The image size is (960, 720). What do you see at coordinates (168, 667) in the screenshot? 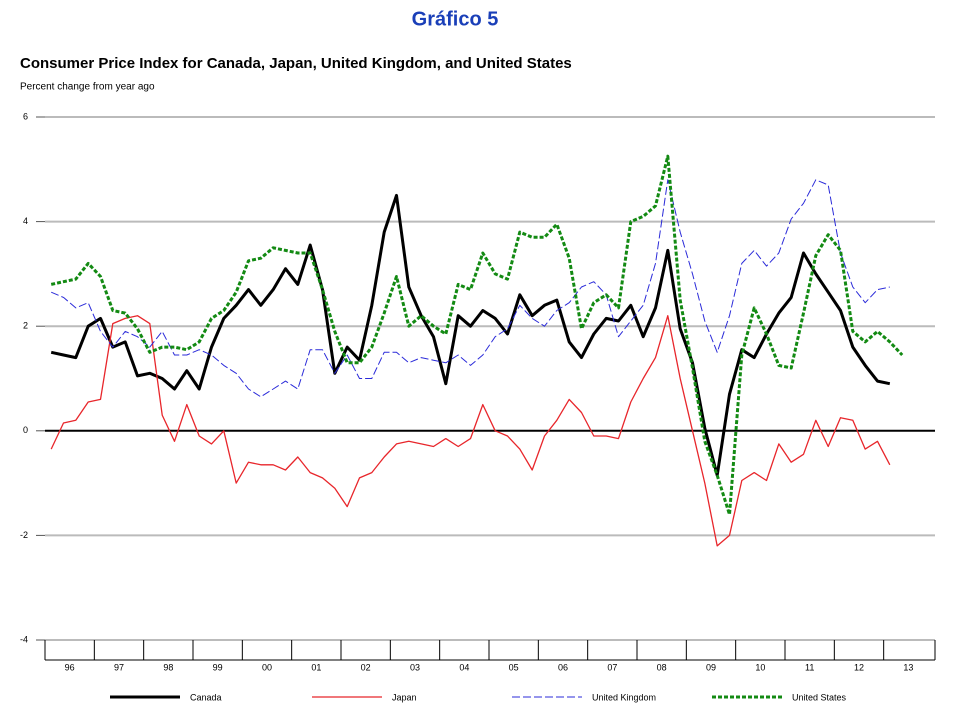
I see `x-tick-label: 98` at bounding box center [168, 667].